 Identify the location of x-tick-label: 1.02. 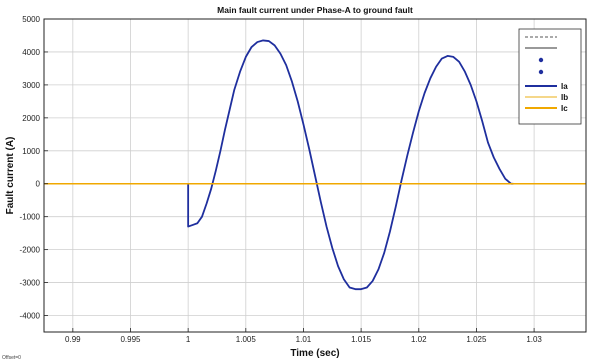
(419, 339).